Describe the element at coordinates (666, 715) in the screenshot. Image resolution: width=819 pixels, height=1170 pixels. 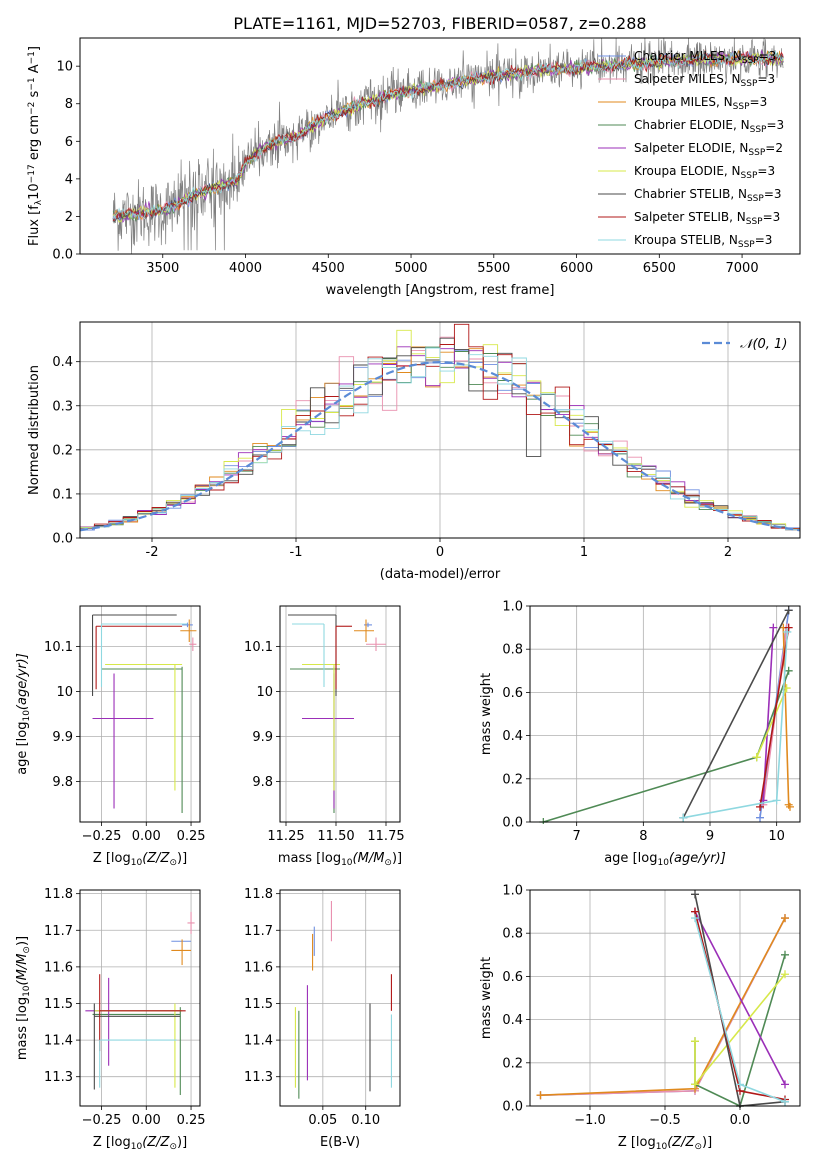
I see `weight-lines` at that location.